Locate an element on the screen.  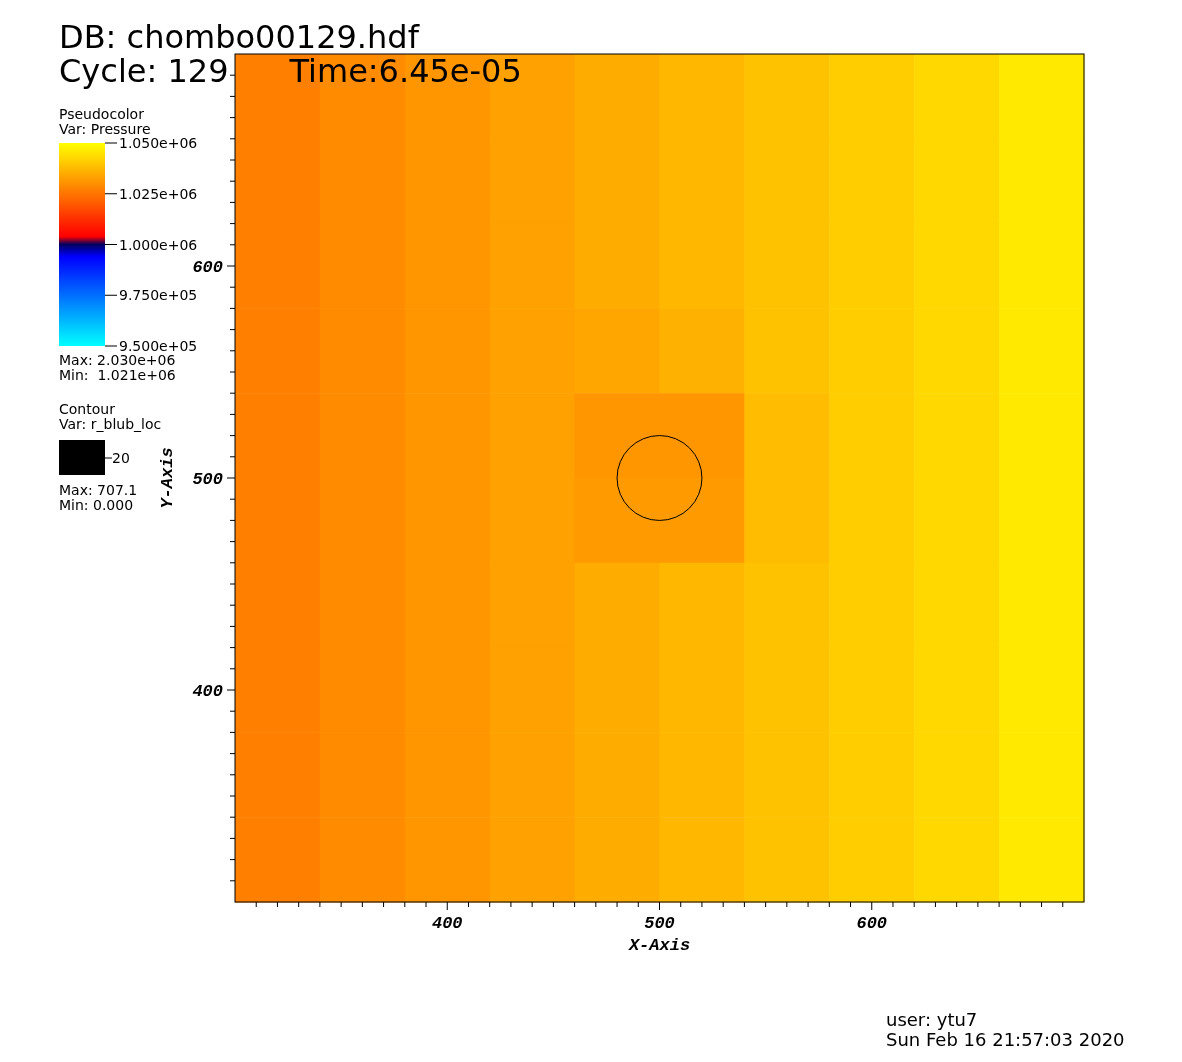
x-axis-title: X-Axis is located at coordinates (659, 945).